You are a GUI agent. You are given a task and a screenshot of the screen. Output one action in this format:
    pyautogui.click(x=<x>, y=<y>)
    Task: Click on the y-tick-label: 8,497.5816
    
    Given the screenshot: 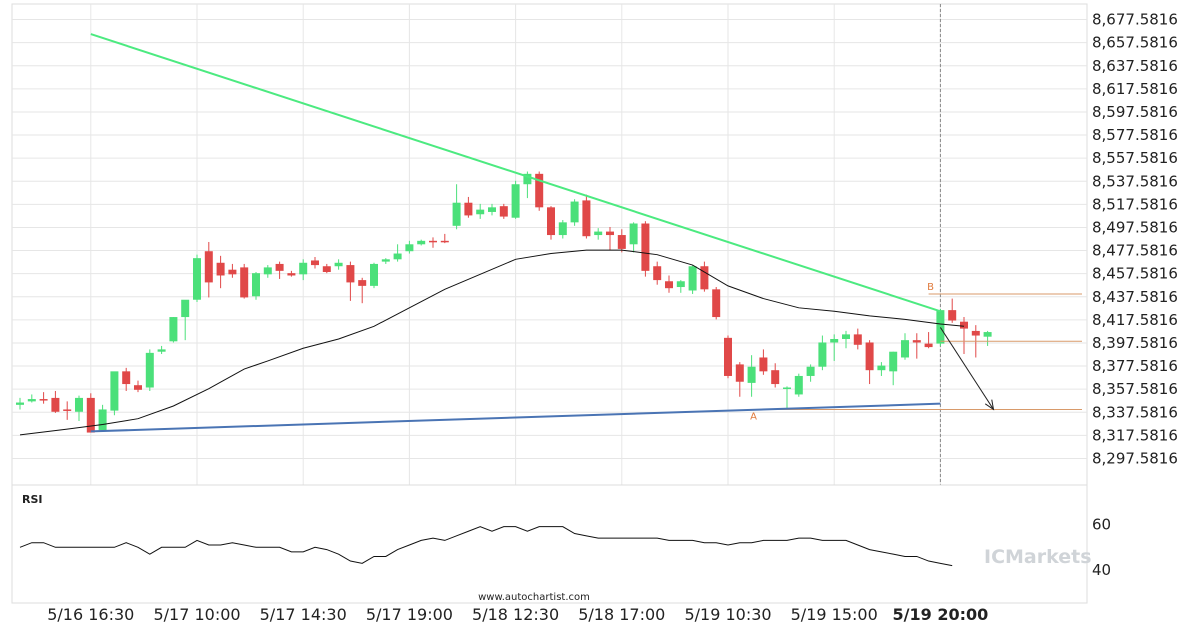 What is the action you would take?
    pyautogui.click(x=1135, y=227)
    